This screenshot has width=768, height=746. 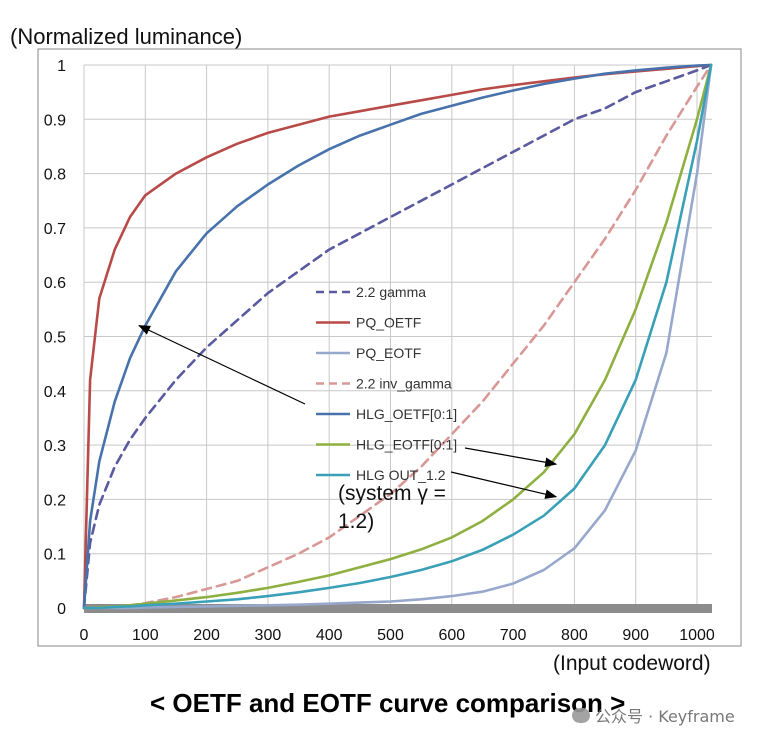 What do you see at coordinates (391, 292) in the screenshot?
I see `legend-label: 2.2 gamma` at bounding box center [391, 292].